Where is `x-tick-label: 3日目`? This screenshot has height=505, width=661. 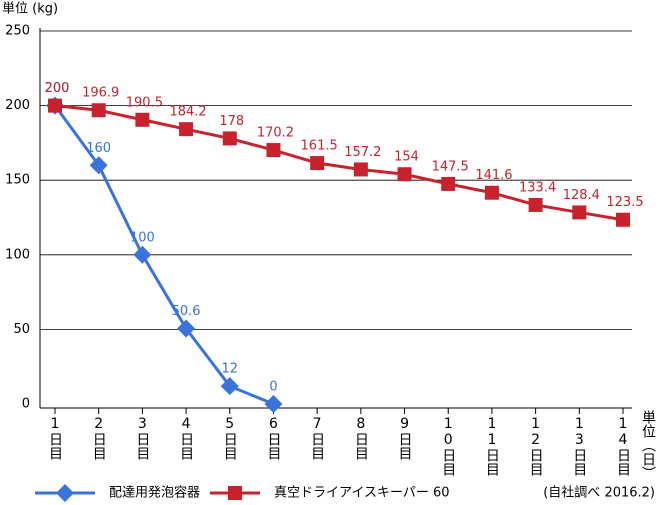 x-tick-label: 3日目 is located at coordinates (142, 438).